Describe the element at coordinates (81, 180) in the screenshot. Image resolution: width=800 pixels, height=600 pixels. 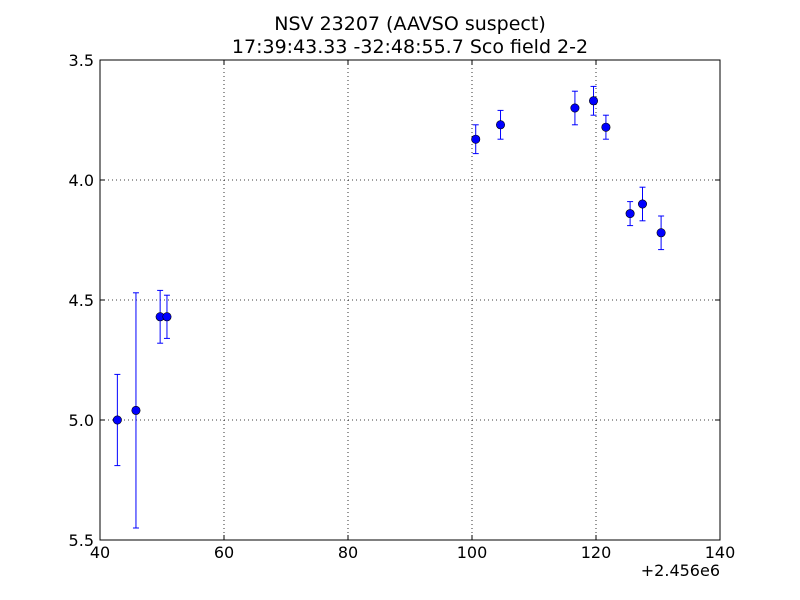
I see `y-tick-label: 4.0` at that location.